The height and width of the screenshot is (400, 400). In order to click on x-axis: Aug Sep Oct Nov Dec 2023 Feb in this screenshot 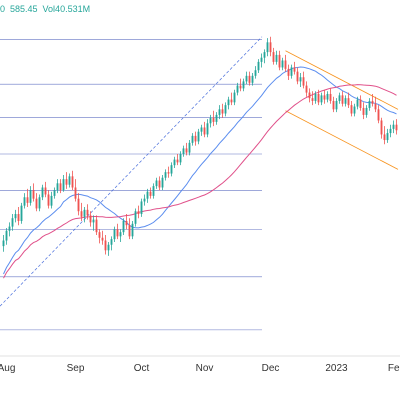, I will do `click(200, 364)`.